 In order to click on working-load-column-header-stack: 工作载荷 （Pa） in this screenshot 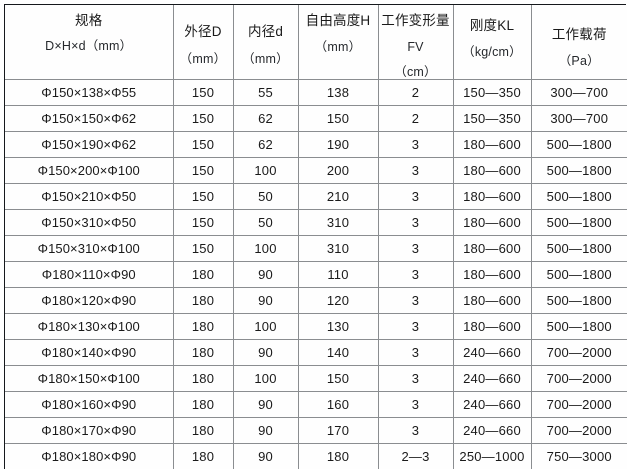, I will do `click(580, 42)`.